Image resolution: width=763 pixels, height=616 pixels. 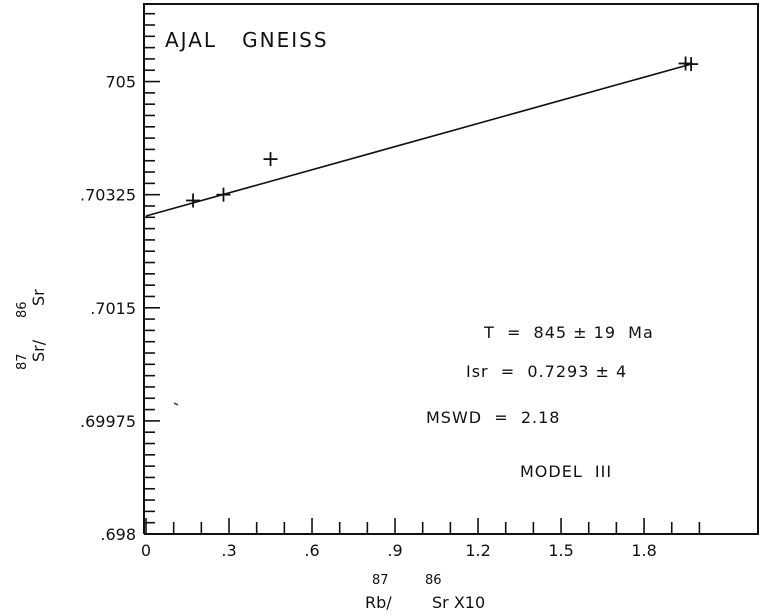 I want to click on stray-mark, so click(x=176, y=404).